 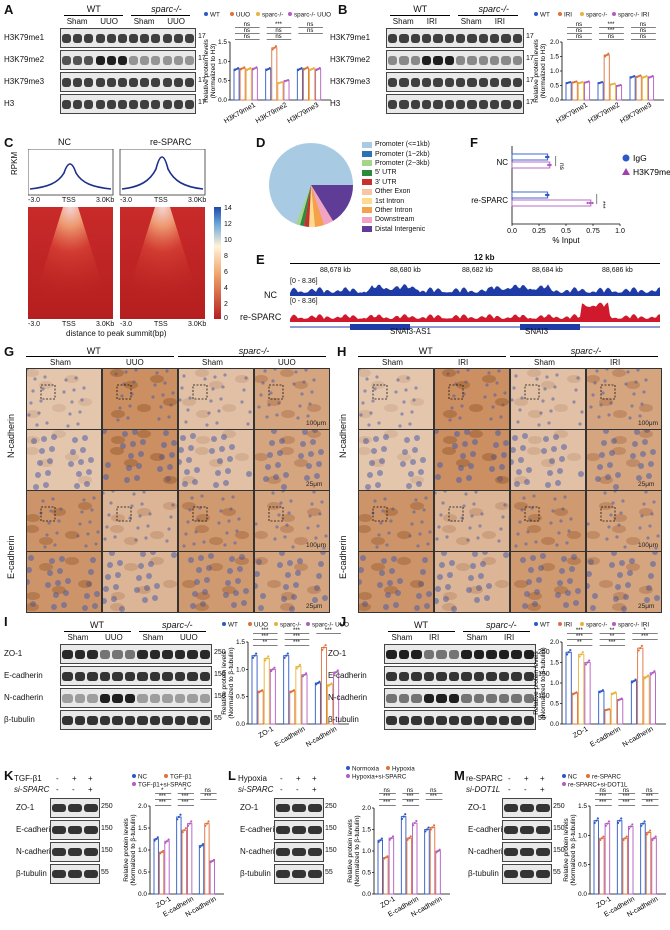 I want to click on x-tick-label: 0.25, so click(x=539, y=231).